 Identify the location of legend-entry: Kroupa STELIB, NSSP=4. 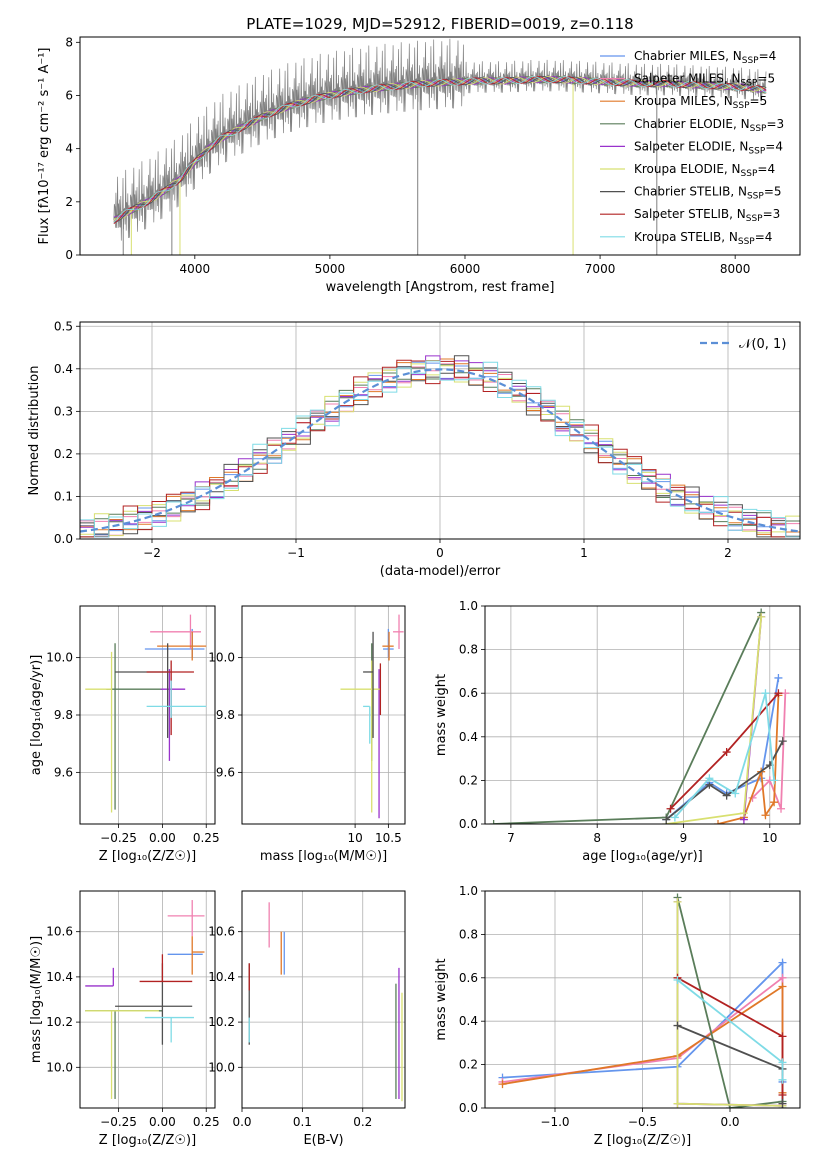
(703, 238).